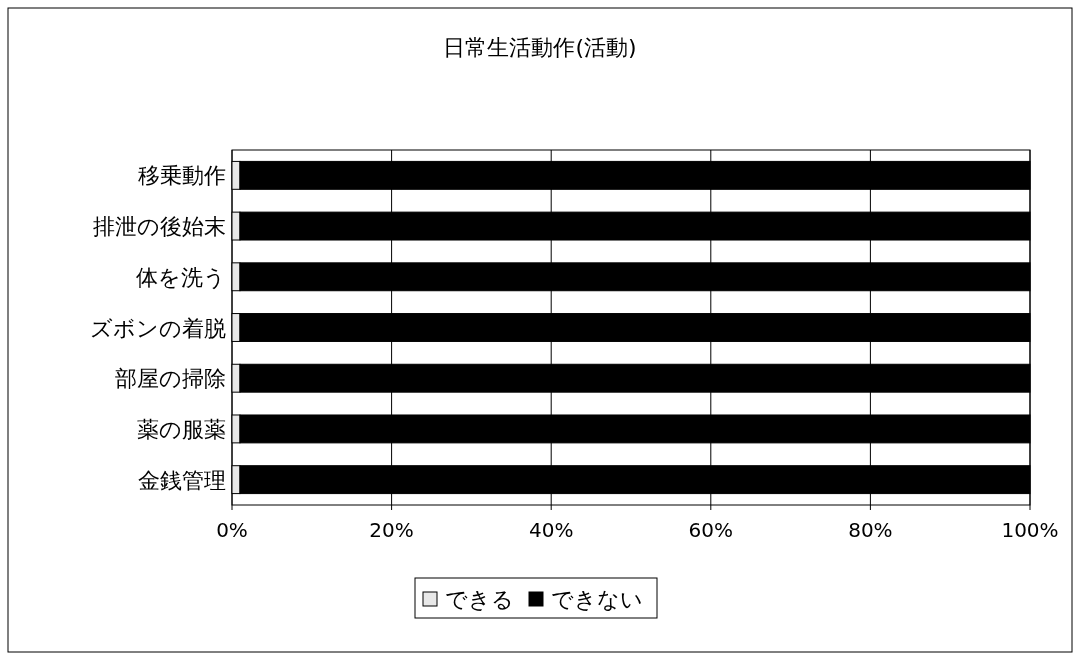 The image size is (1080, 660). I want to click on legend-label: できない, so click(597, 599).